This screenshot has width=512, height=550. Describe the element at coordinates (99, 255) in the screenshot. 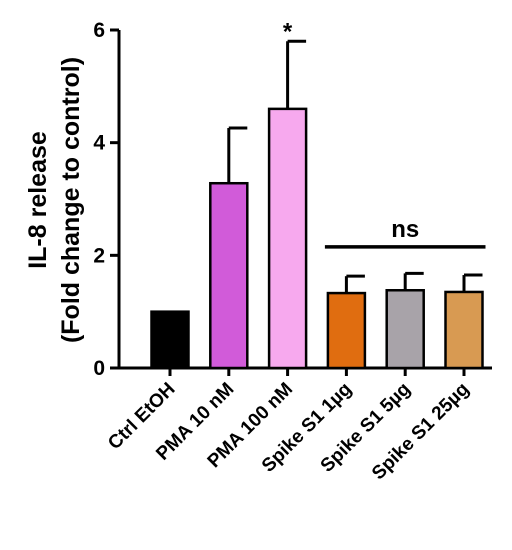

I see `y-tick-label: 2` at that location.